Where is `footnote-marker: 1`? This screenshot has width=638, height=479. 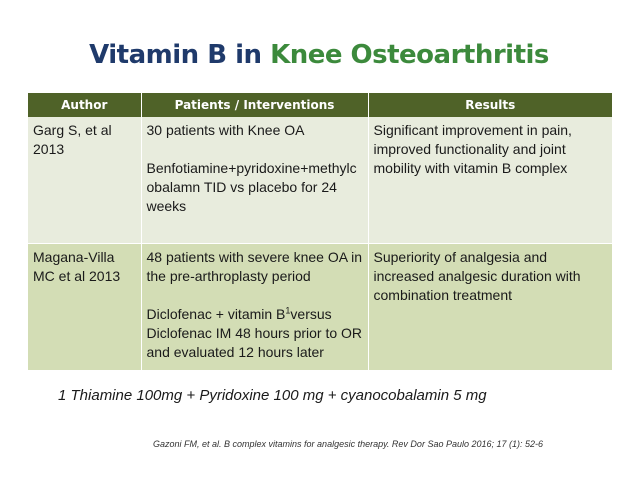 footnote-marker: 1 is located at coordinates (288, 310).